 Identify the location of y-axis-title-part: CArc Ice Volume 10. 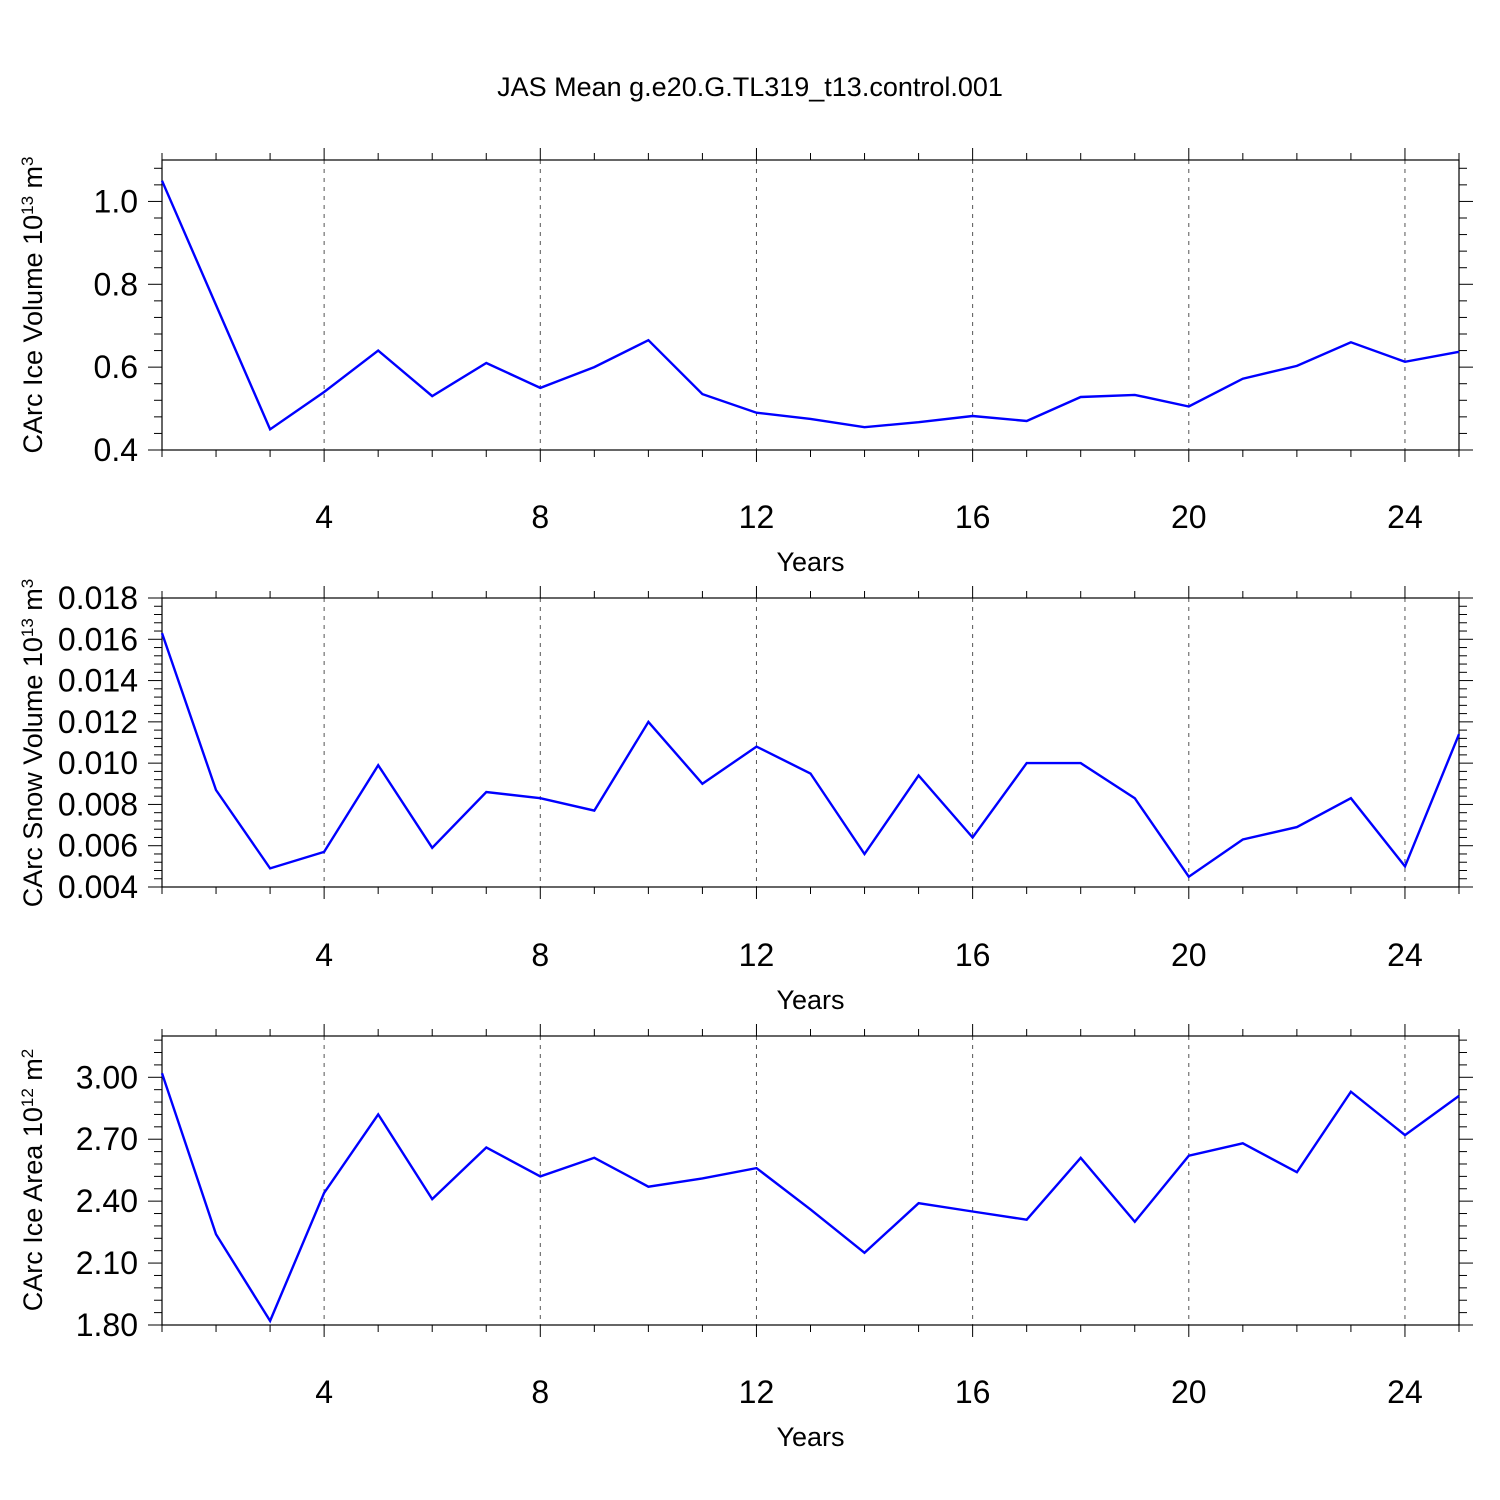
(33, 334).